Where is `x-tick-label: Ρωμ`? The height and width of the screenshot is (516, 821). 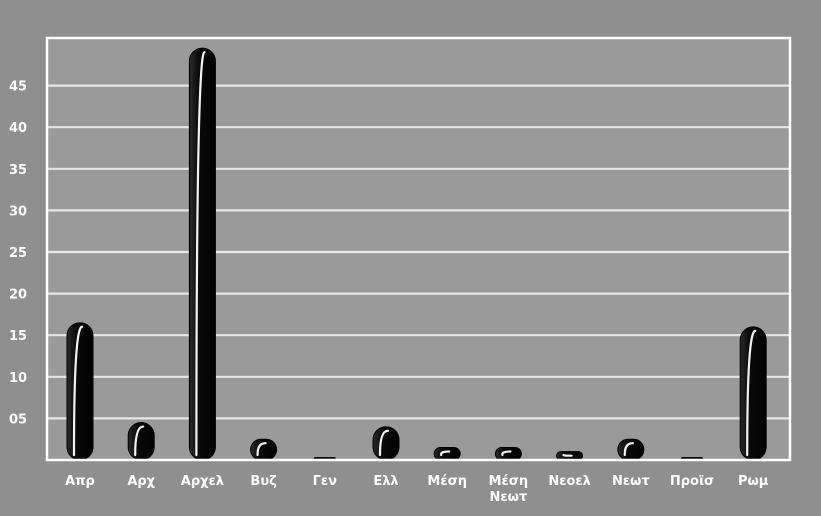 x-tick-label: Ρωμ is located at coordinates (753, 481).